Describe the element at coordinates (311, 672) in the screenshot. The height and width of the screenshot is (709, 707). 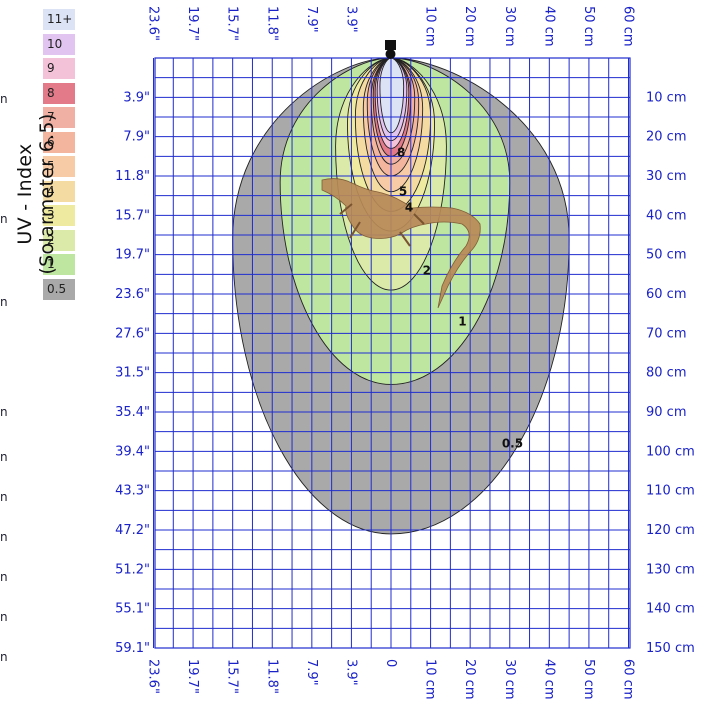
I see `x-tick-bottom: 7.9"` at that location.